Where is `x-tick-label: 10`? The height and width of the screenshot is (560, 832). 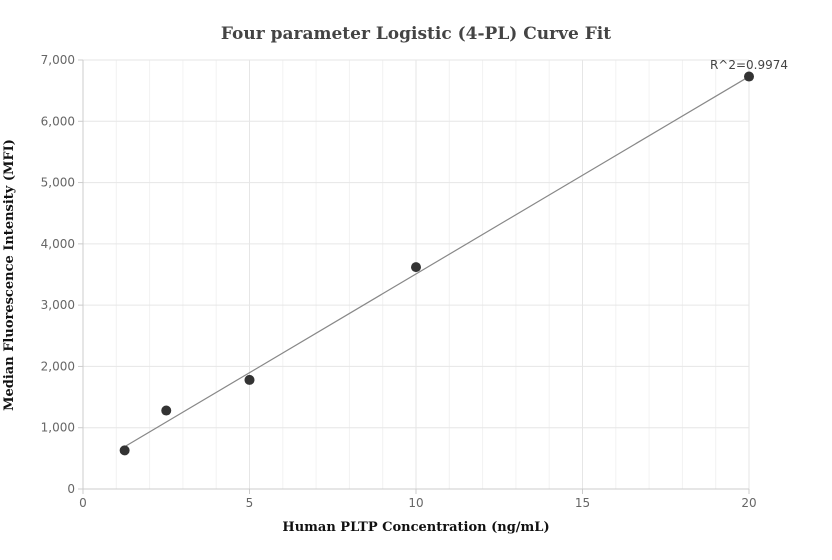 x-tick-label: 10 is located at coordinates (415, 503).